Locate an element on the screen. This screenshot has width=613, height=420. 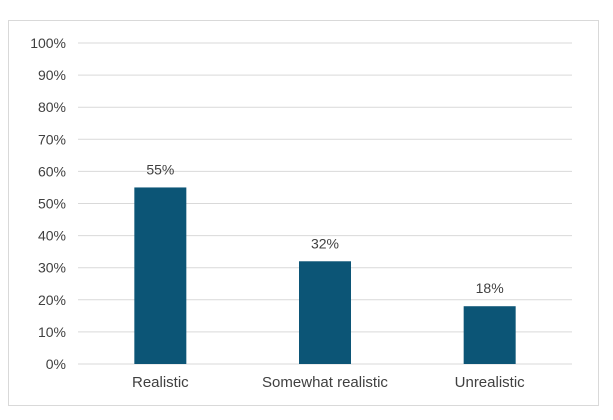
x-category-label: Unrealistic is located at coordinates (490, 382).